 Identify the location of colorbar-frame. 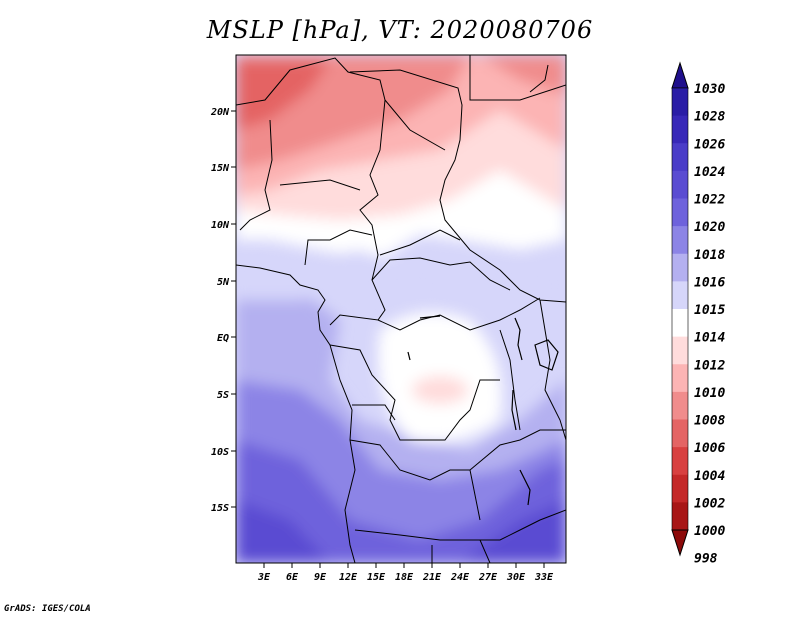
(680, 309).